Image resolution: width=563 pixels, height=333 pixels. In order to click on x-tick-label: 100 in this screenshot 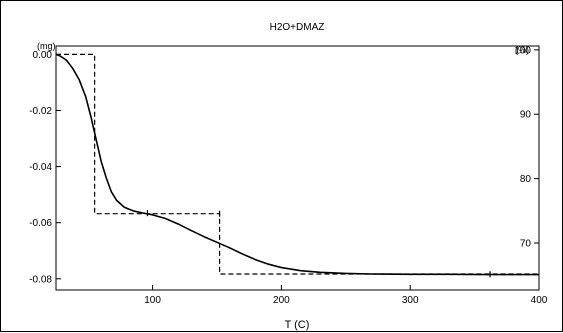, I will do `click(152, 300)`.